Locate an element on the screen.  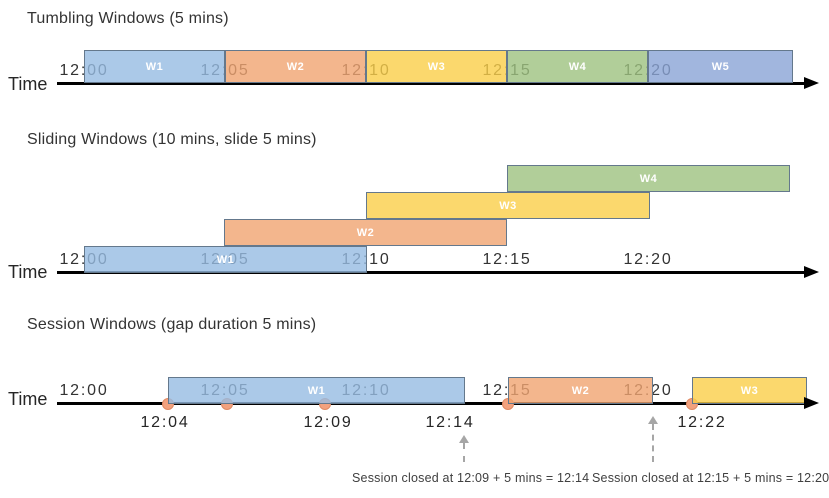
event-time-label: 12:09 is located at coordinates (328, 422).